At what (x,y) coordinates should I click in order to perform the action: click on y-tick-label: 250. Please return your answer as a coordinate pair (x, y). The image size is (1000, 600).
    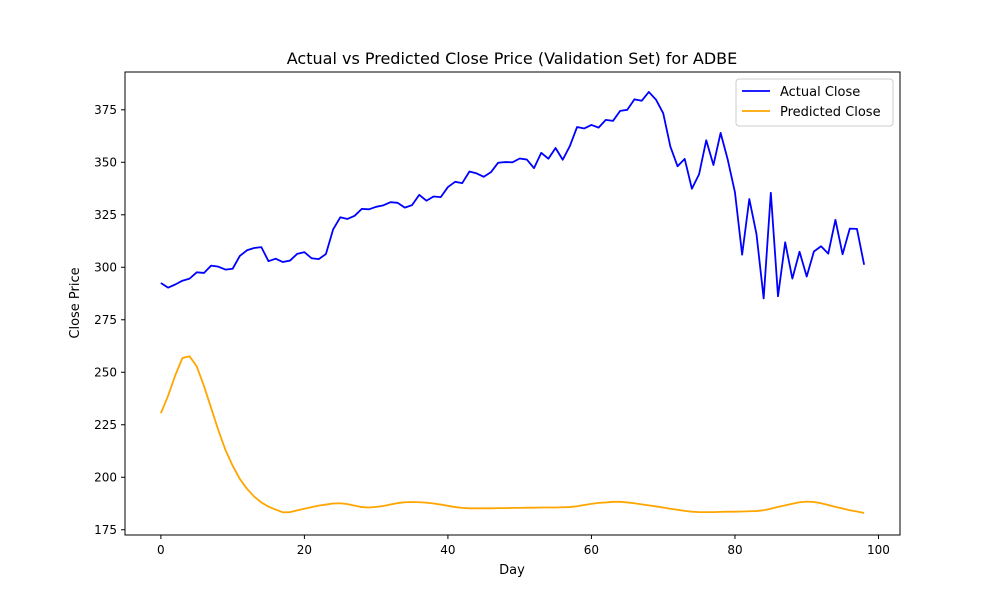
    Looking at the image, I should click on (105, 372).